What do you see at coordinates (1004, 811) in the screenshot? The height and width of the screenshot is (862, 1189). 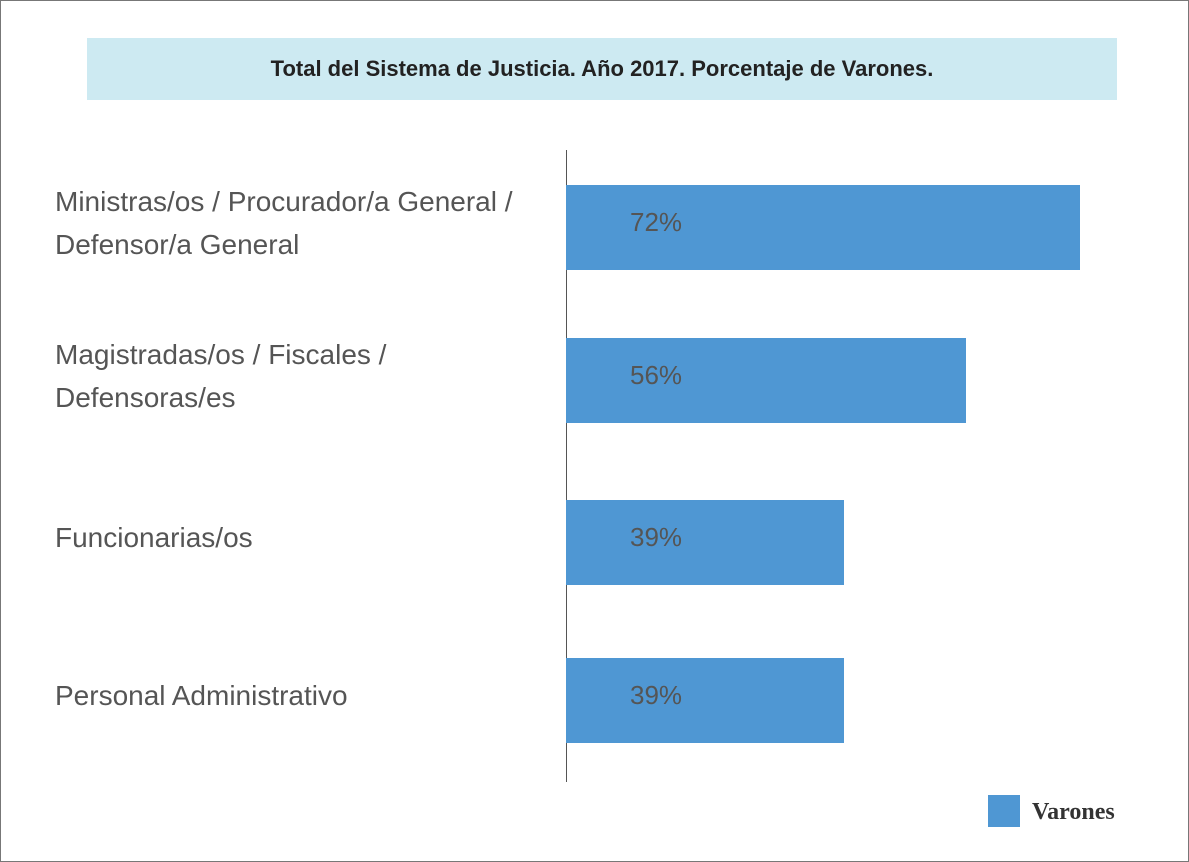 I see `legend-swatch` at bounding box center [1004, 811].